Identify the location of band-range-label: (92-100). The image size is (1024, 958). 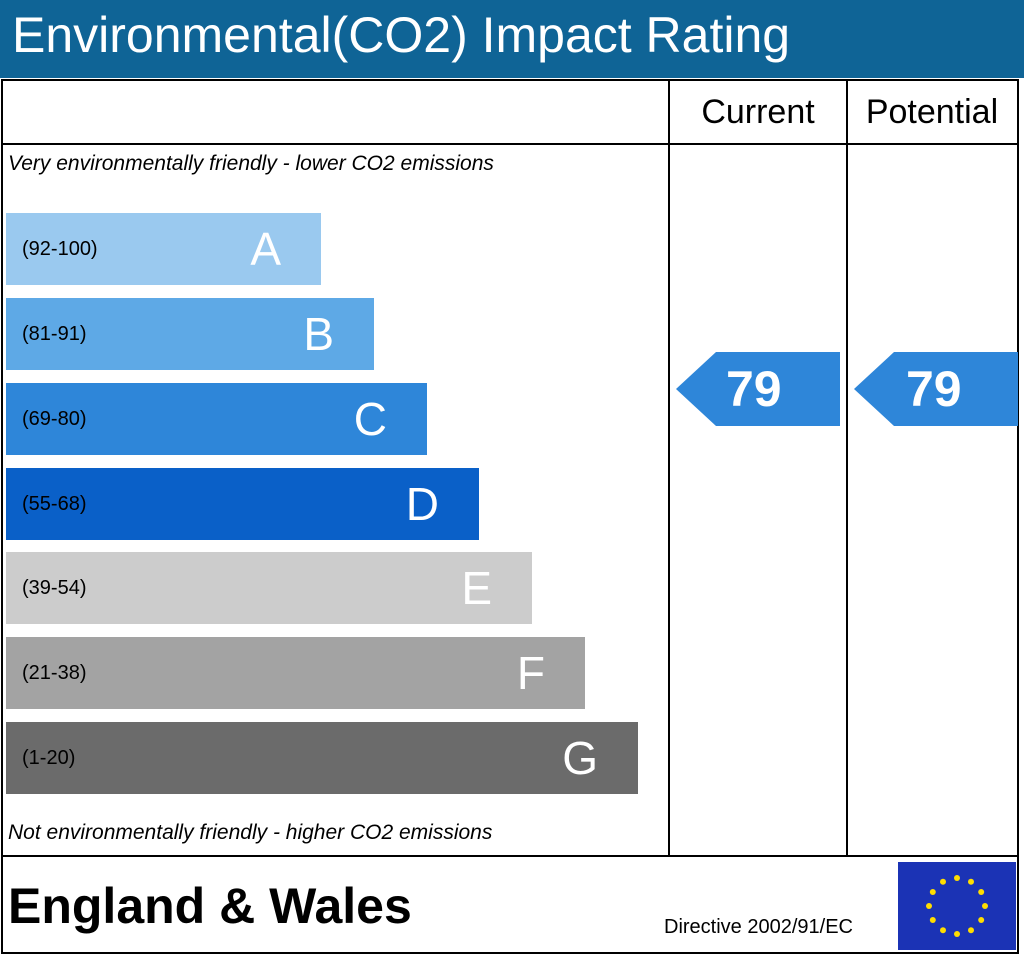
(60, 249).